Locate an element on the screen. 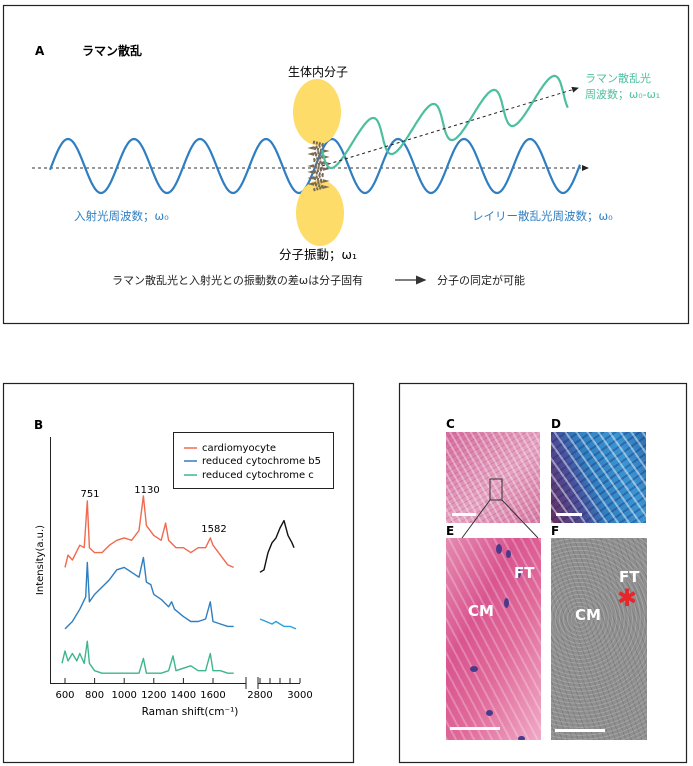  x-tick-label-1400: 1400 is located at coordinates (183, 695).